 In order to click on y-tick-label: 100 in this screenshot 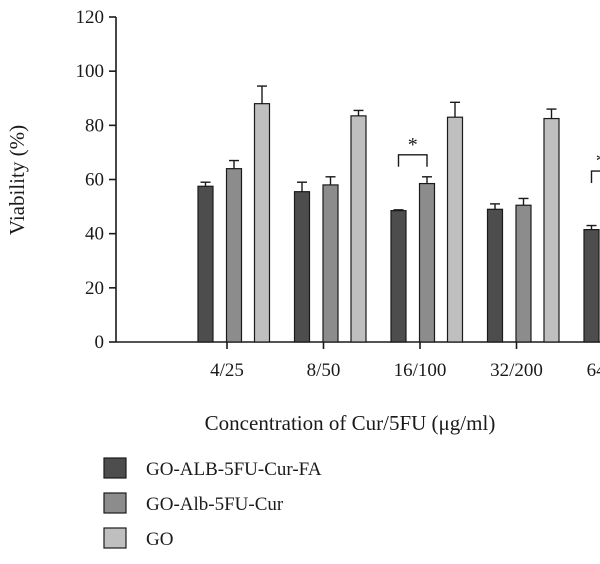, I will do `click(90, 71)`.